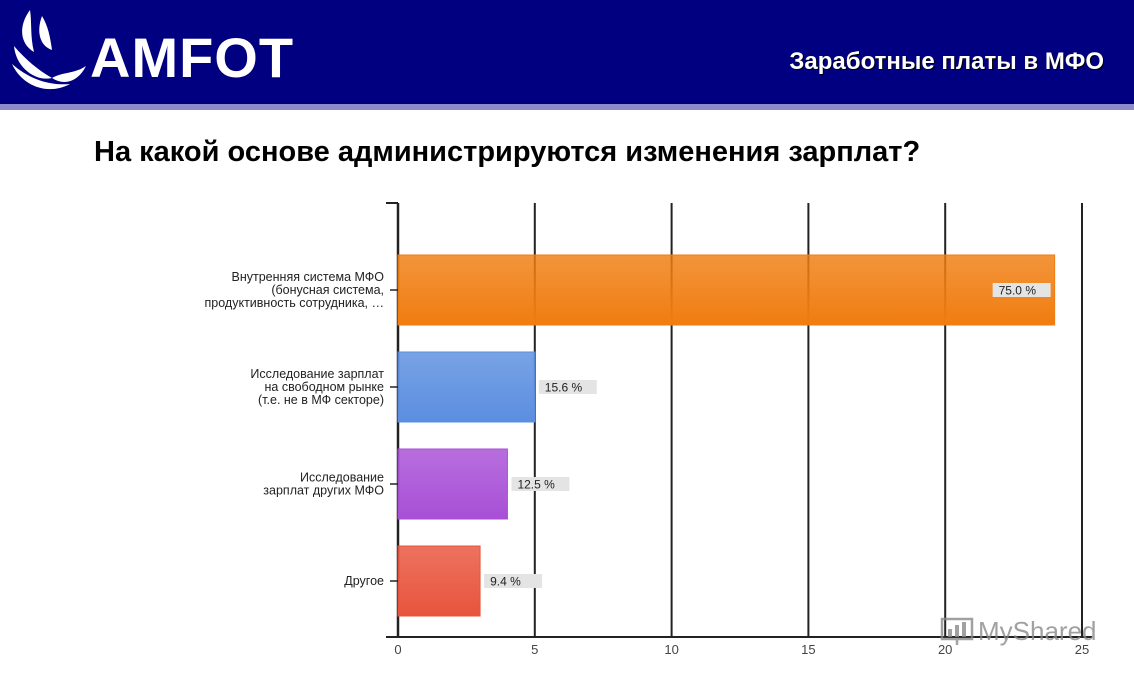  I want to click on x-tick-label: 5, so click(534, 649).